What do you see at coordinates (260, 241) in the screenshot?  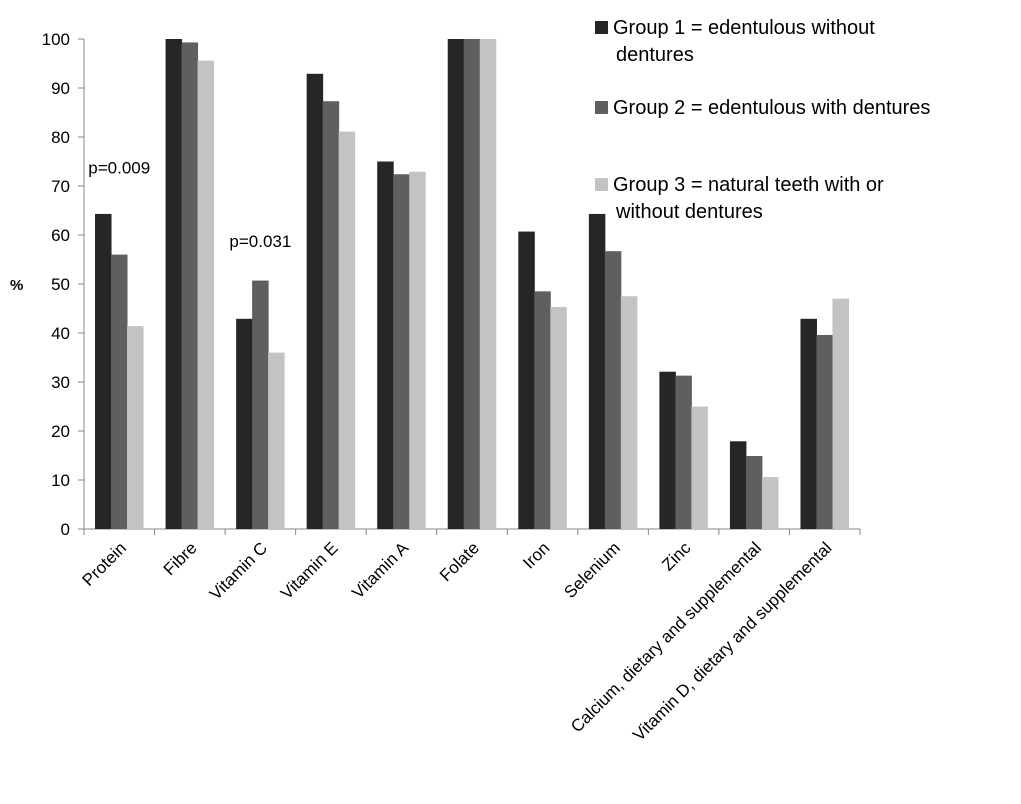 I see `p-value-annotation: p=0.031` at bounding box center [260, 241].